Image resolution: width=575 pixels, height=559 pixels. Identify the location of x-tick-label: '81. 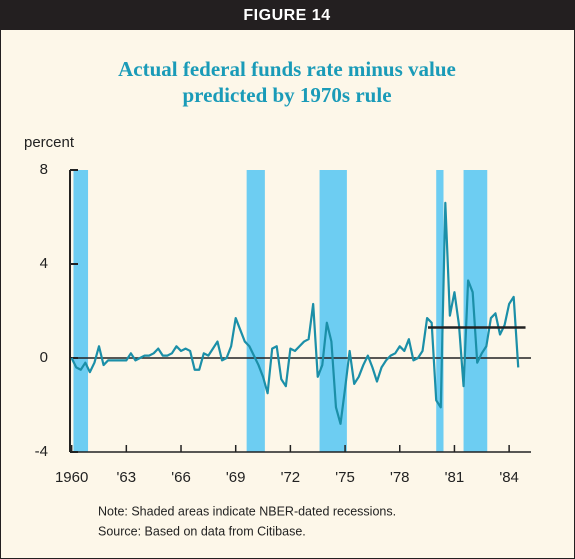
(455, 477).